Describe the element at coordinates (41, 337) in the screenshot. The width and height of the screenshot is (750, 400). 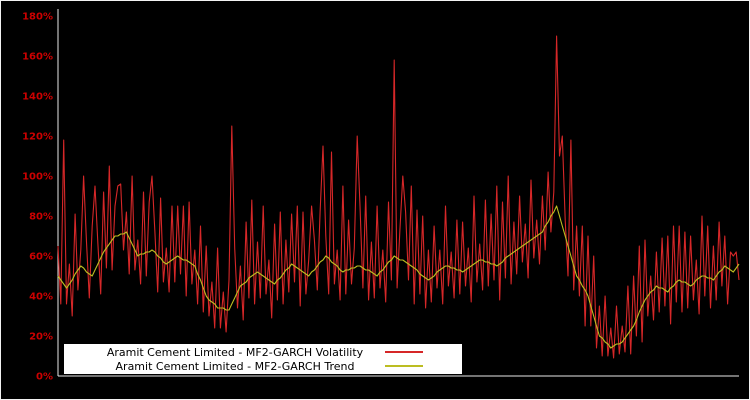
I see `y-axis-tick-label: 20%` at that location.